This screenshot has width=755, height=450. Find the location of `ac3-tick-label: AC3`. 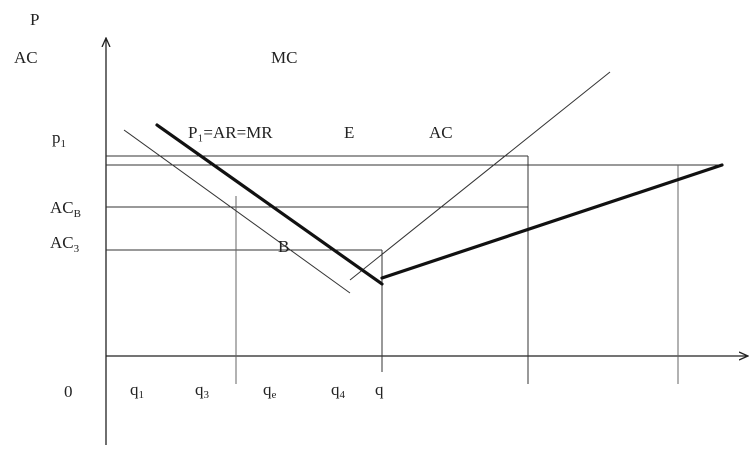

ac3-tick-label: AC3 is located at coordinates (65, 244).